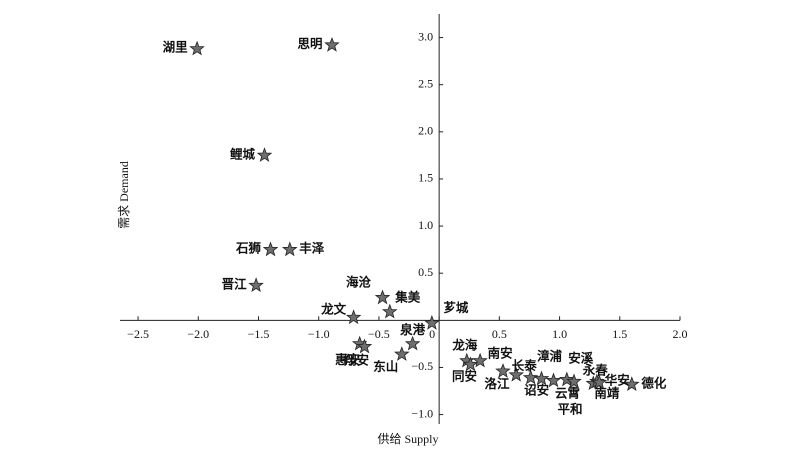 Image resolution: width=800 pixels, height=456 pixels. What do you see at coordinates (198, 334) in the screenshot?
I see `x-tick-label: −2.0` at bounding box center [198, 334].